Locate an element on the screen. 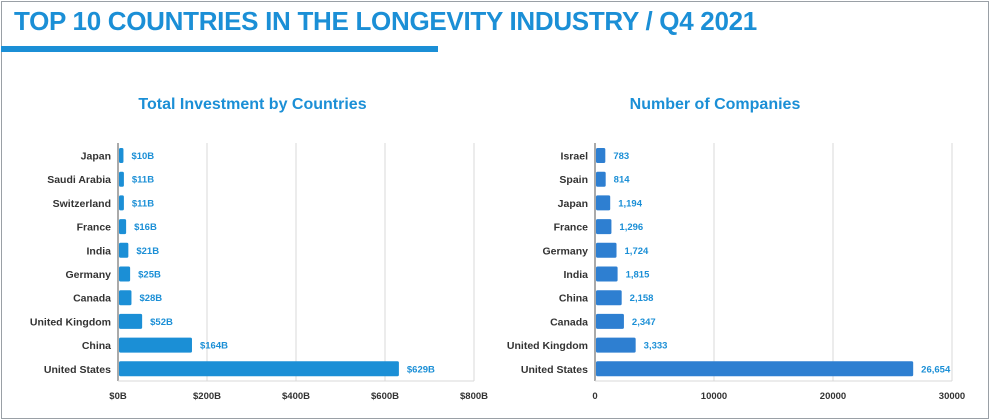  companies-value-label: 26,654 is located at coordinates (936, 369).